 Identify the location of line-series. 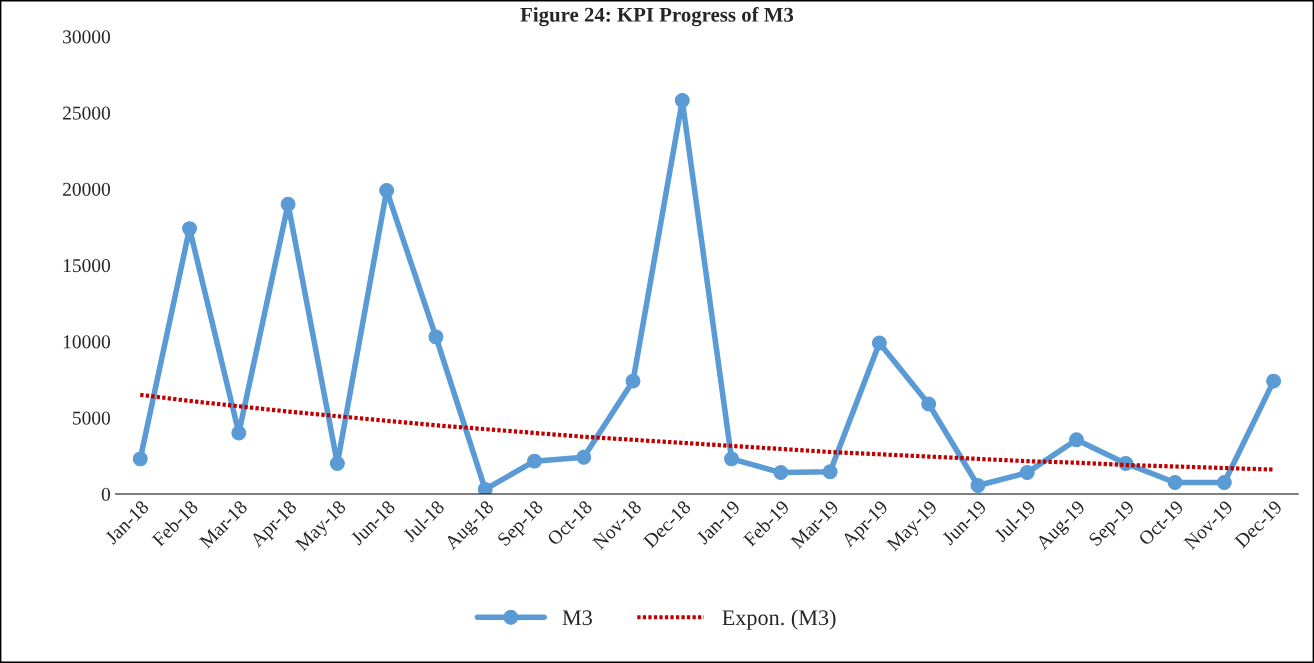
(707, 432).